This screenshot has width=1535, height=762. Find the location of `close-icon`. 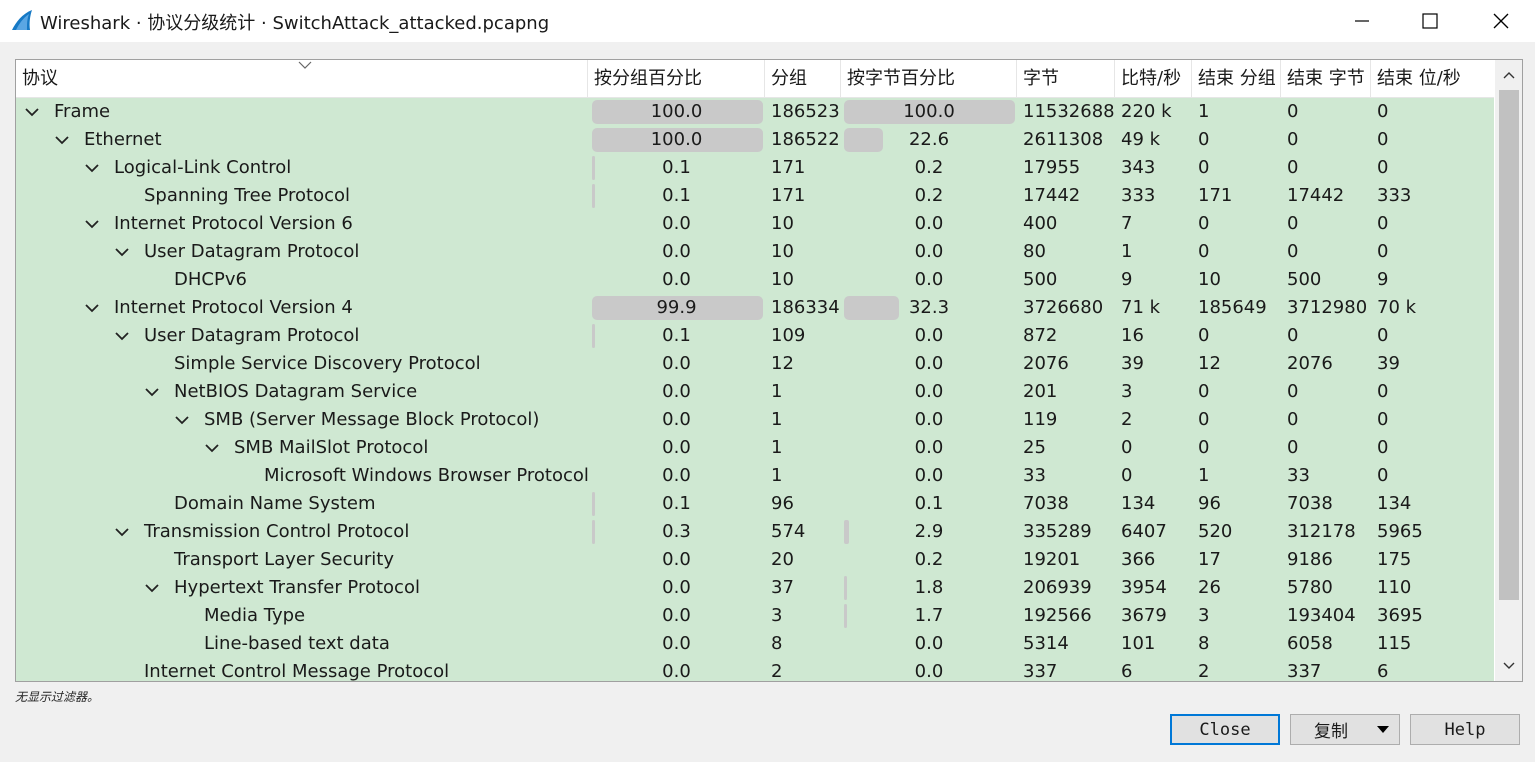

close-icon is located at coordinates (1501, 21).